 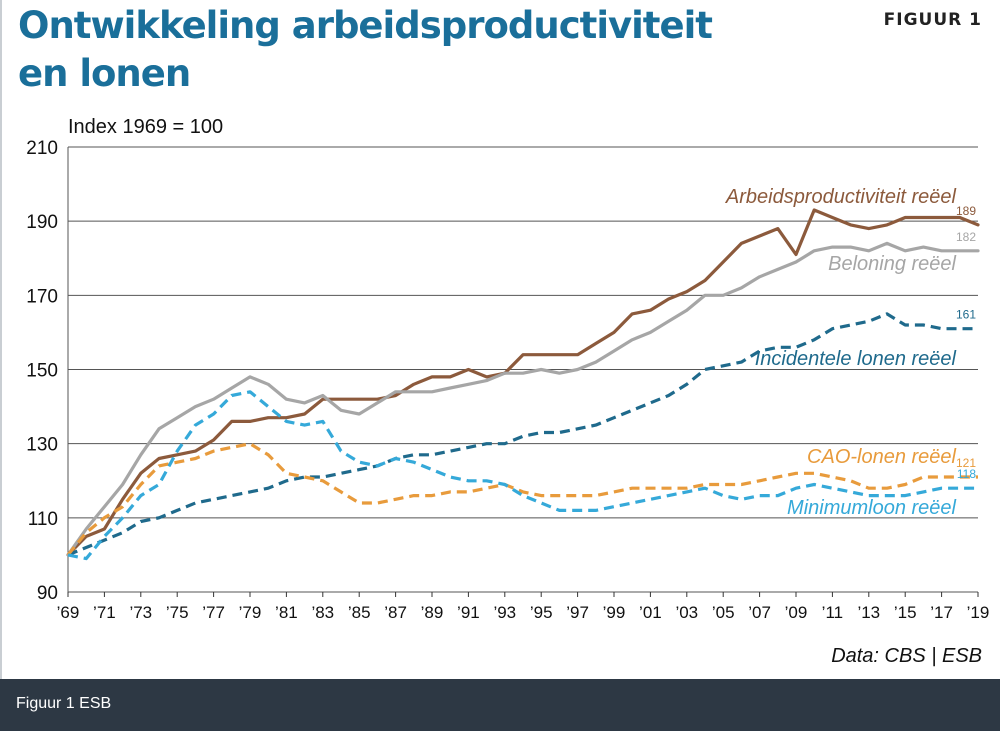 What do you see at coordinates (468, 612) in the screenshot?
I see `x-tick-label: ’91` at bounding box center [468, 612].